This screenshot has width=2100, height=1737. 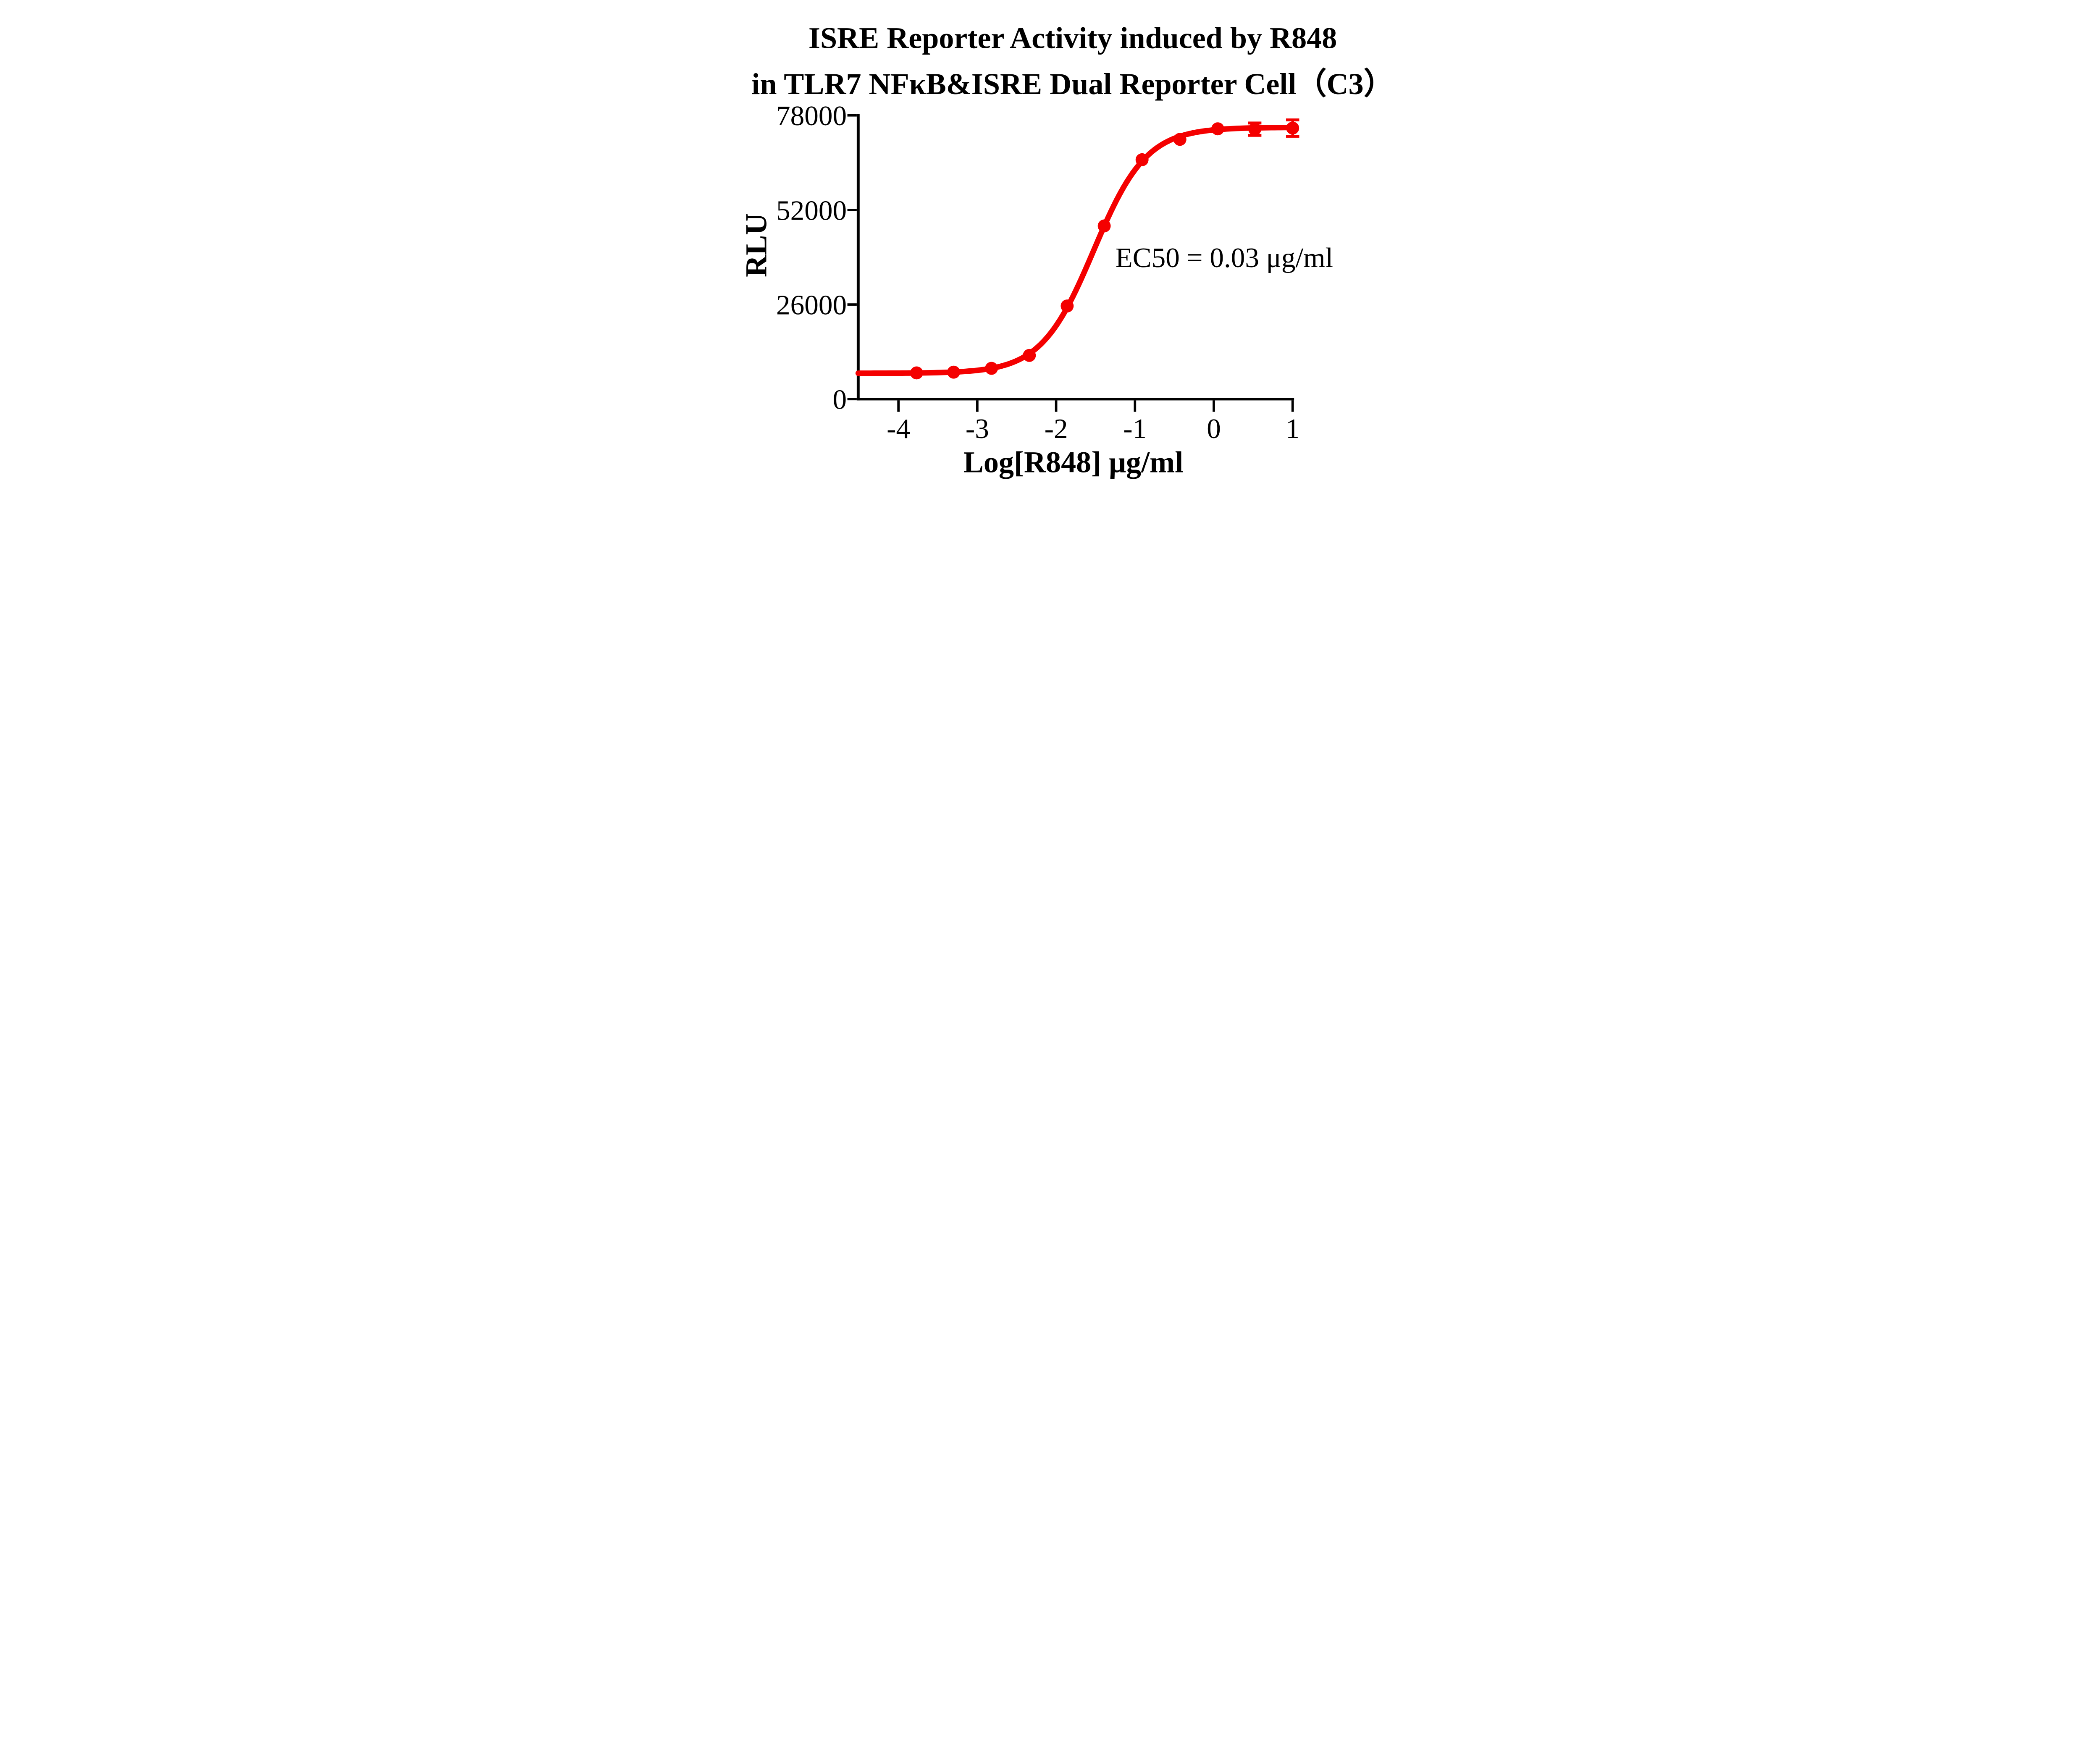 What do you see at coordinates (1292, 119) in the screenshot?
I see `error-bar-cap-top` at bounding box center [1292, 119].